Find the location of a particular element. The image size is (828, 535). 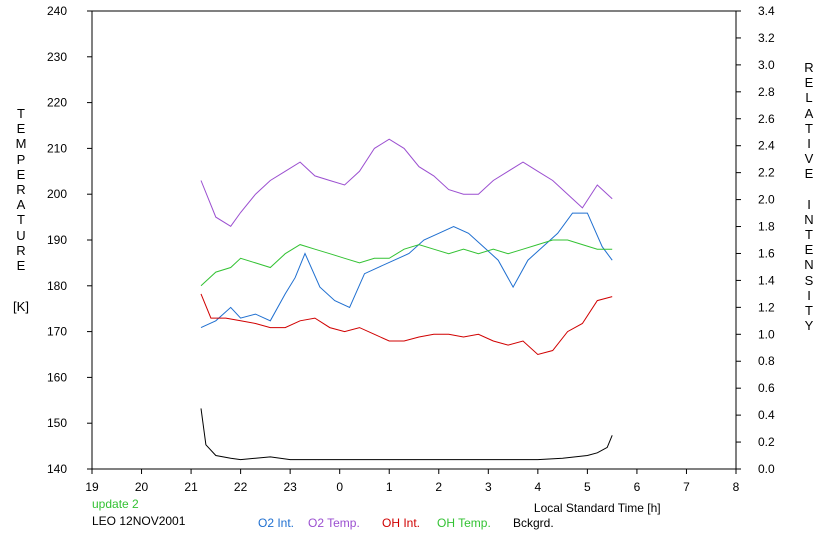

update-label: update 2 is located at coordinates (115, 504).